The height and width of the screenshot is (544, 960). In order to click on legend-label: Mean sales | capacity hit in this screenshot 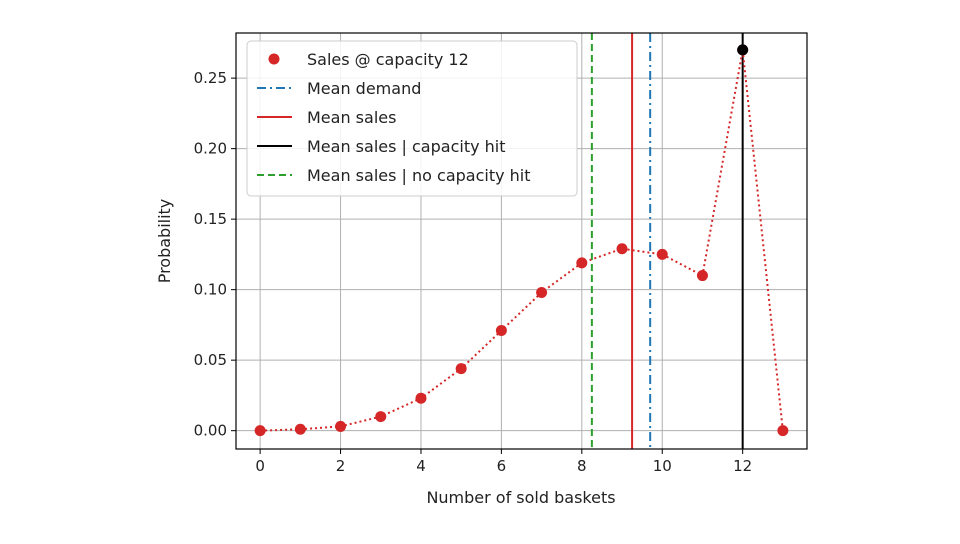, I will do `click(406, 146)`.